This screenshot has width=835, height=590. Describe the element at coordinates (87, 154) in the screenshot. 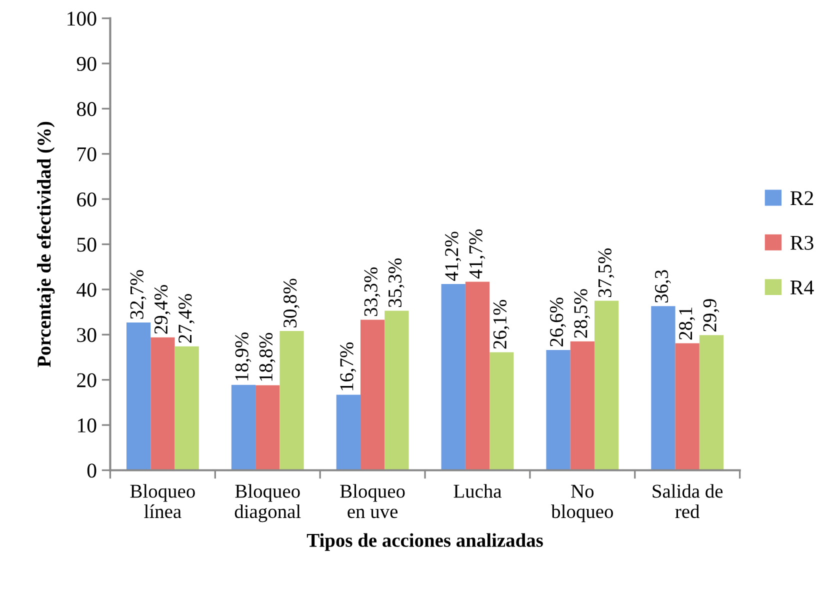

I see `y-tick-label: 70` at that location.